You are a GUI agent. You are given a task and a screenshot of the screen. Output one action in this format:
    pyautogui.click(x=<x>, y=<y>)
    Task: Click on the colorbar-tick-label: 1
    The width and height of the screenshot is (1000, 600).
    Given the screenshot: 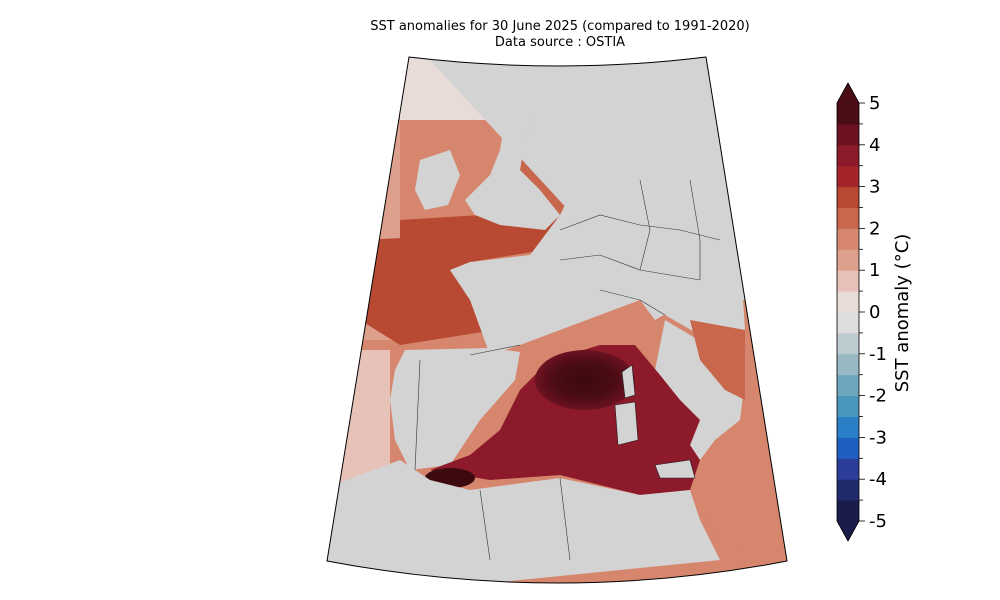 What is the action you would take?
    pyautogui.click(x=874, y=270)
    